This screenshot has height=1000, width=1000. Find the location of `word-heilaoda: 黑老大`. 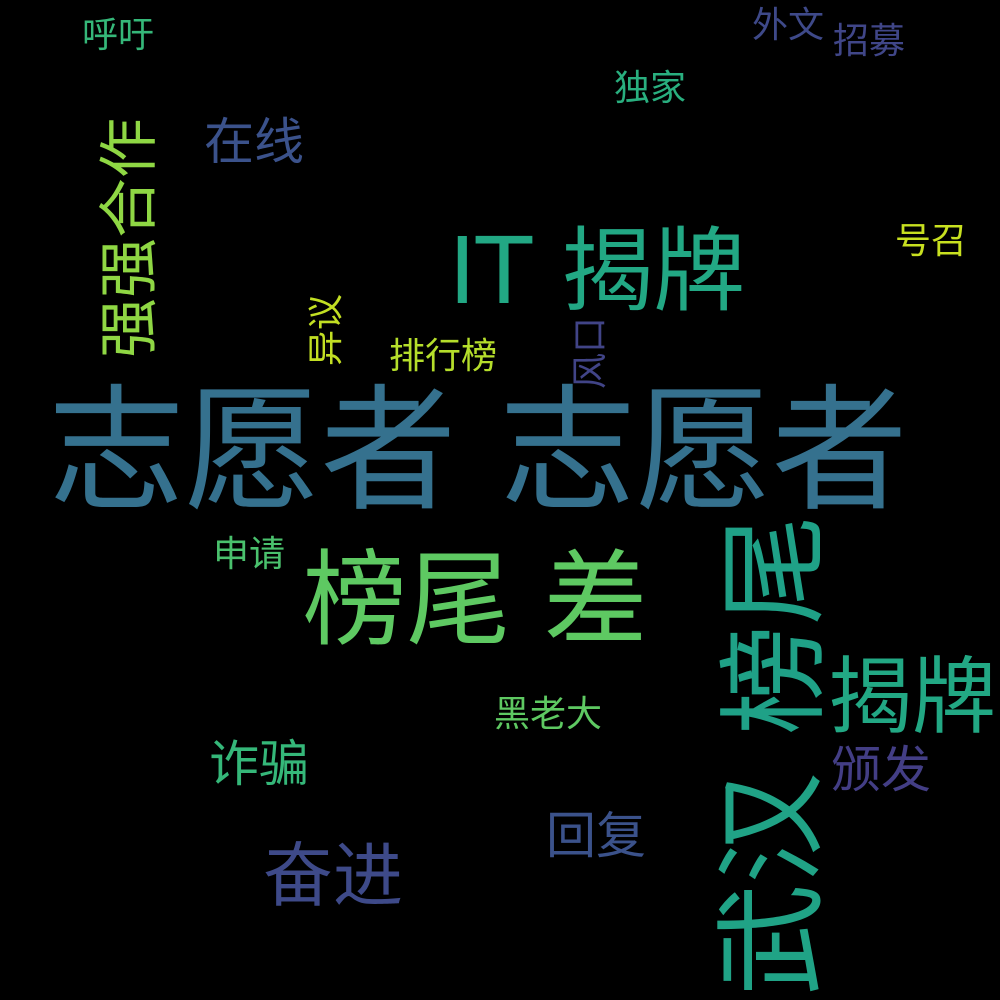

word-heilaoda: 黑老大 is located at coordinates (548, 714).